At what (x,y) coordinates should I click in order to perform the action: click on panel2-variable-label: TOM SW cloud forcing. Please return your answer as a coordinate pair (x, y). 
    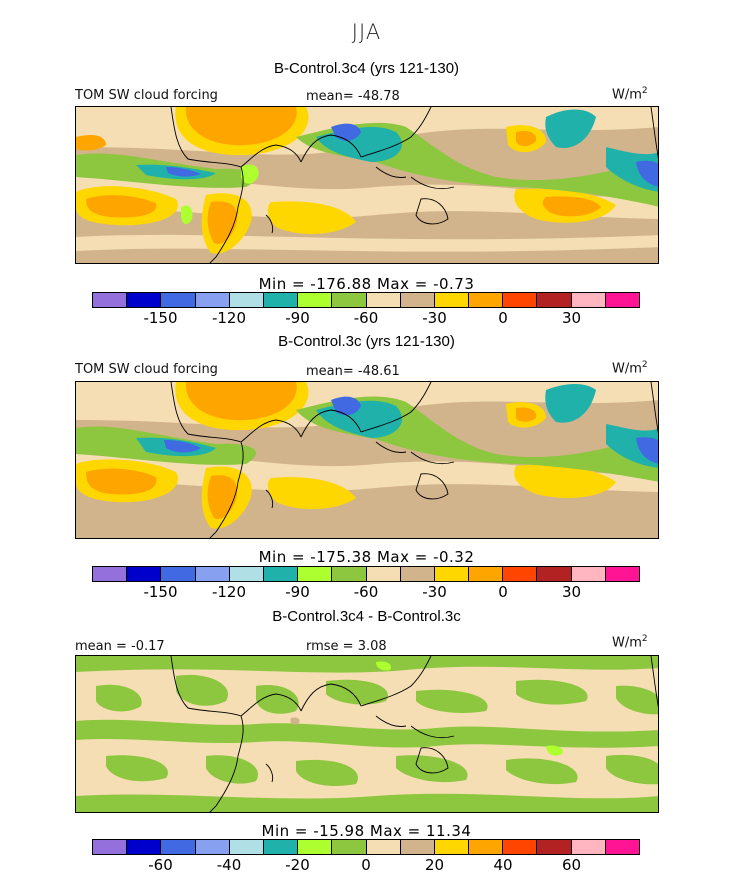
    Looking at the image, I should click on (146, 369).